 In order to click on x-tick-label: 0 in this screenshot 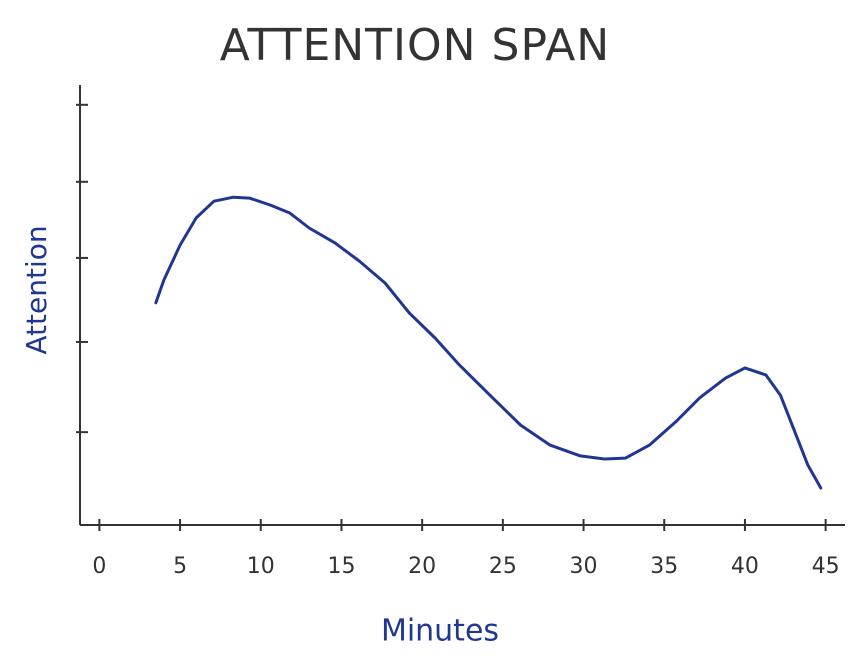, I will do `click(99, 566)`.